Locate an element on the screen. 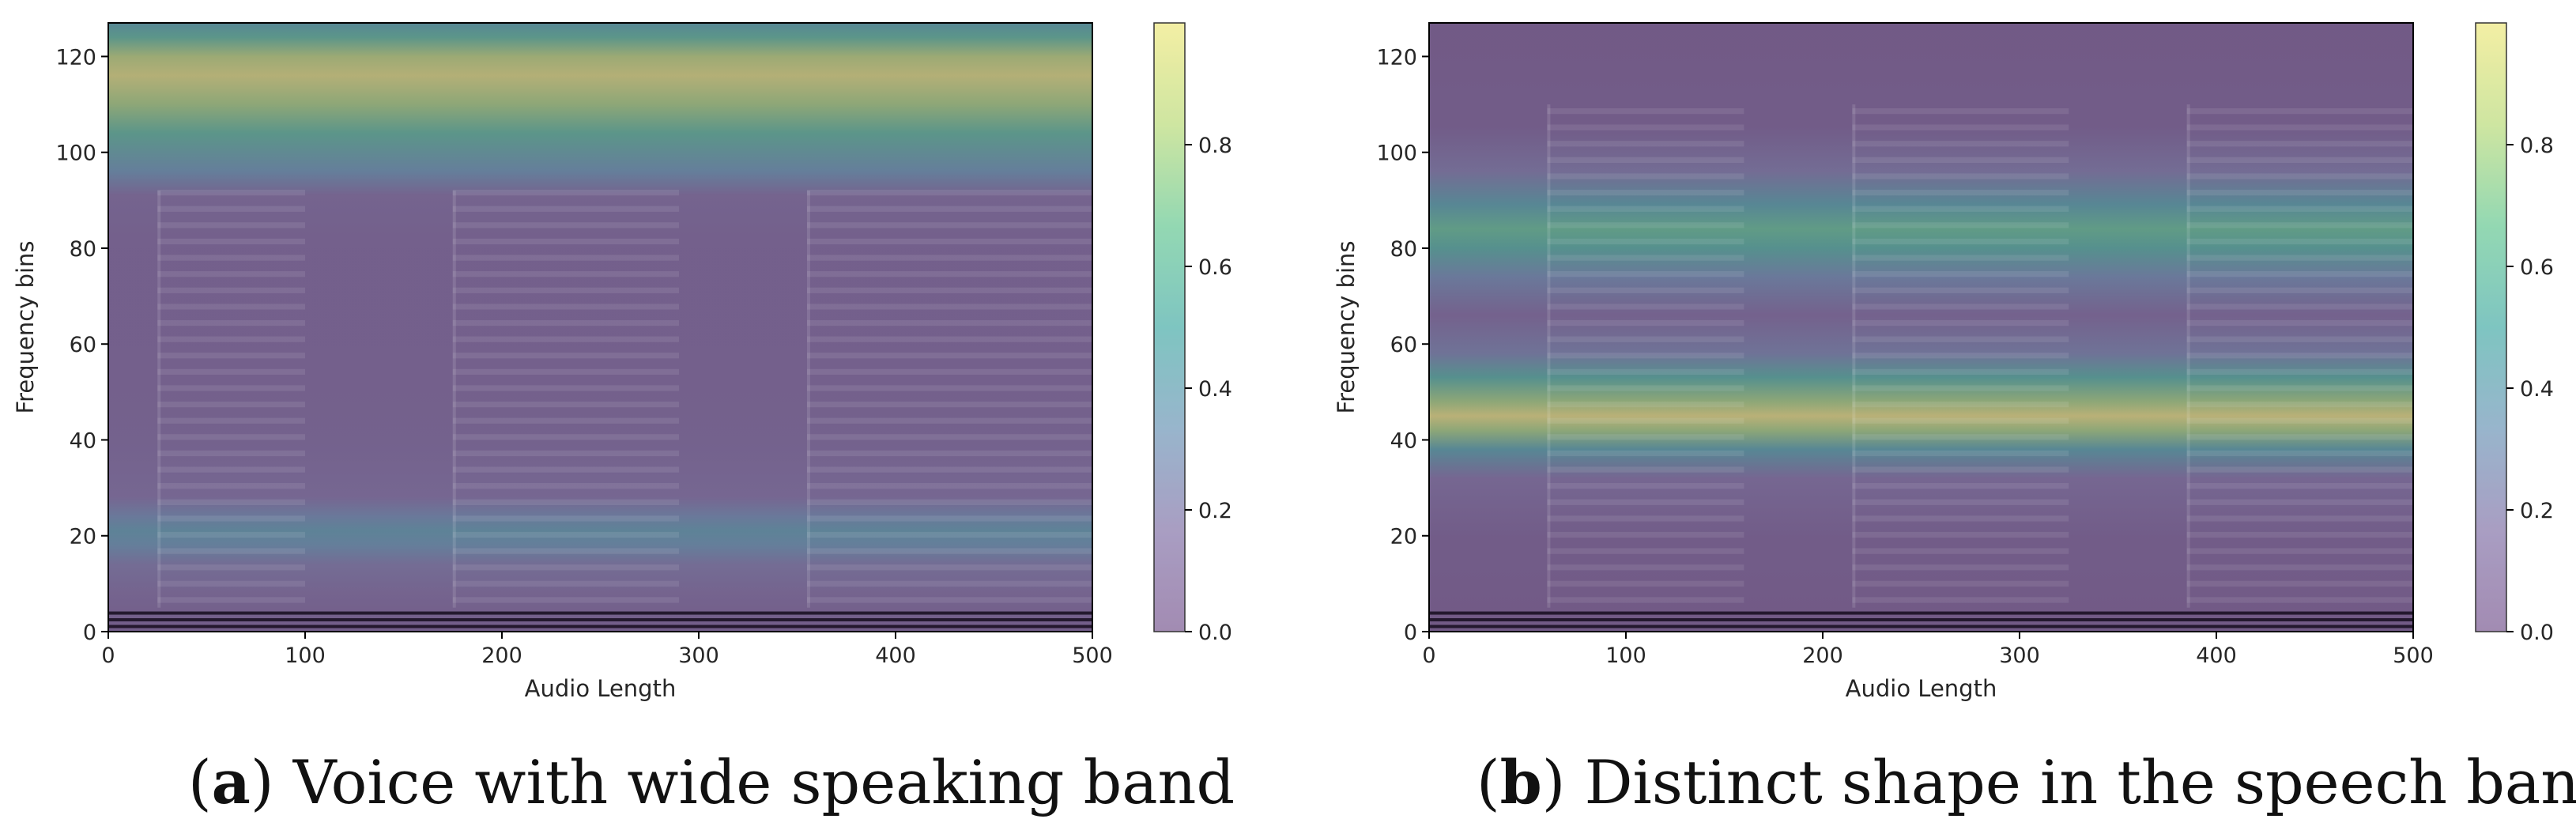 Image resolution: width=2576 pixels, height=834 pixels. x-tick-label: 100 is located at coordinates (305, 655).